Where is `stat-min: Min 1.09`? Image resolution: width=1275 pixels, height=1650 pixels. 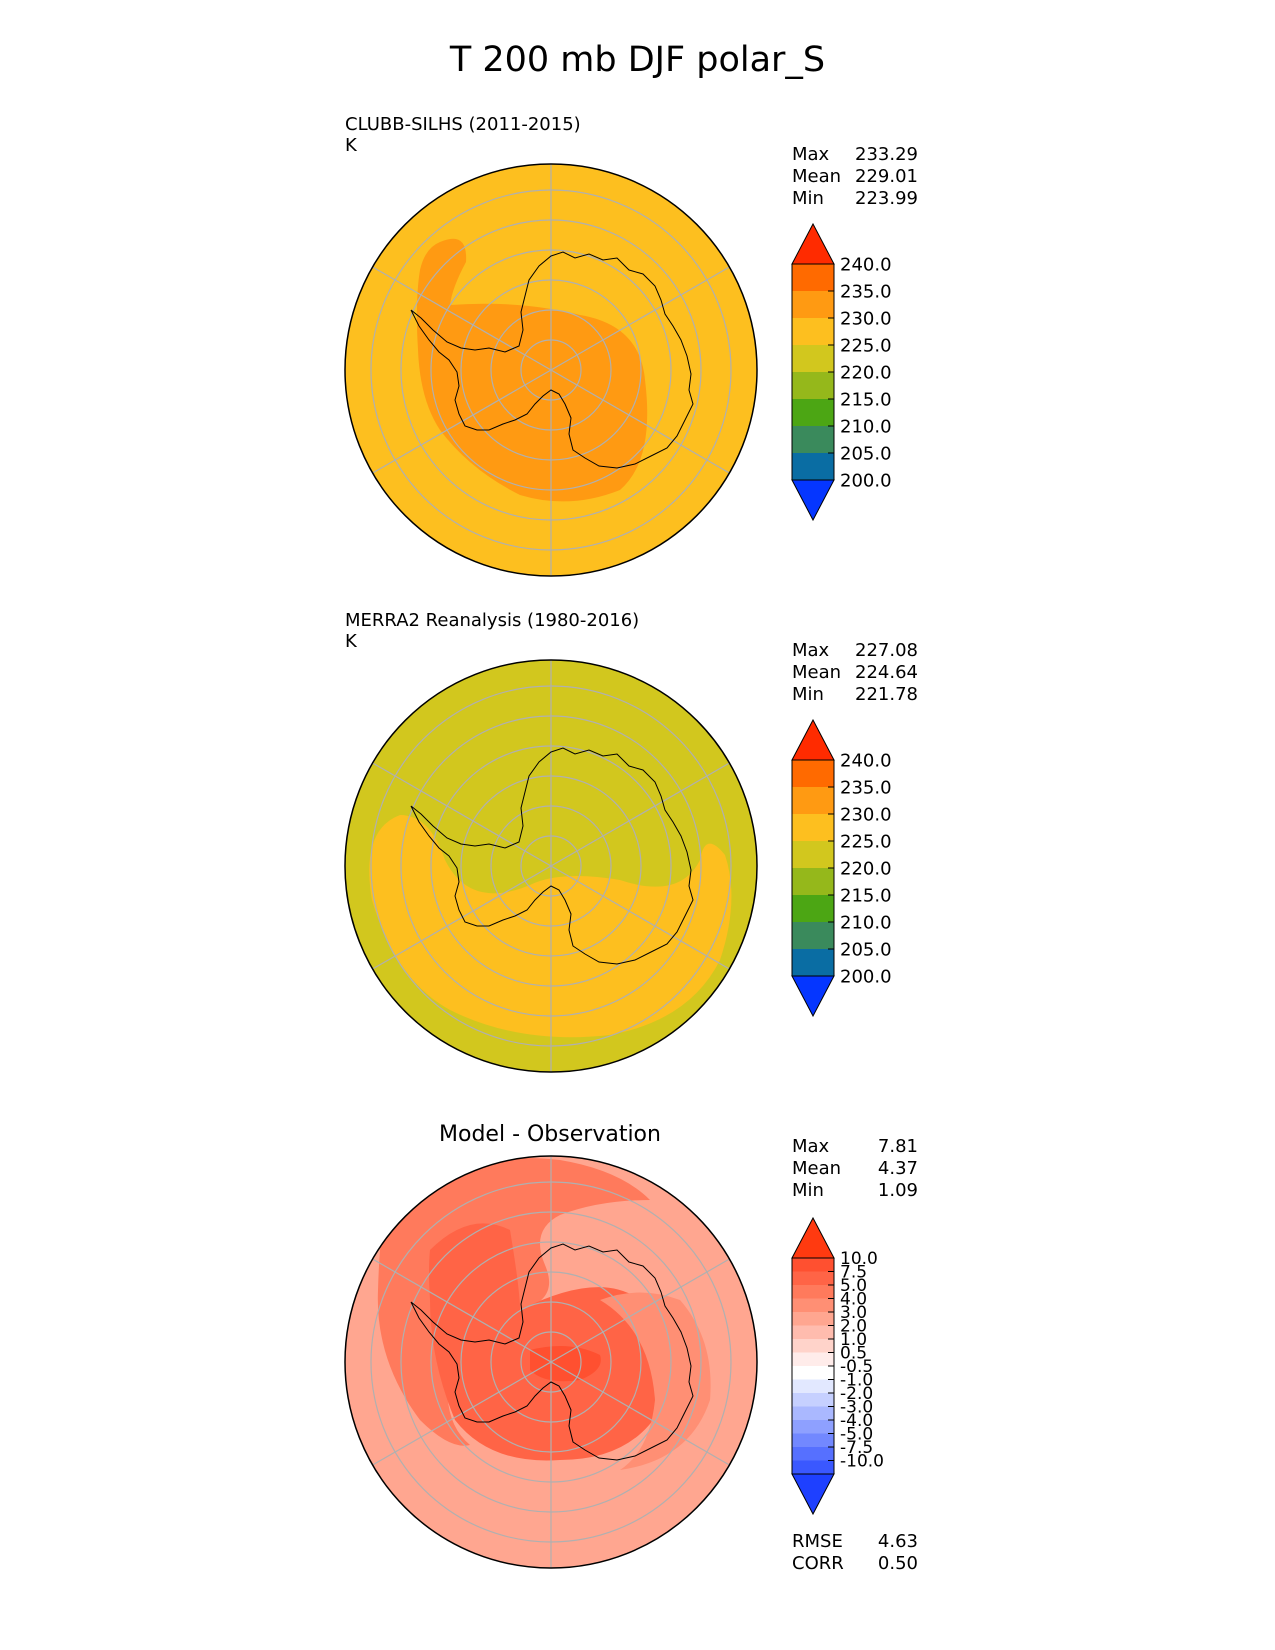 stat-min: Min 1.09 is located at coordinates (855, 1190).